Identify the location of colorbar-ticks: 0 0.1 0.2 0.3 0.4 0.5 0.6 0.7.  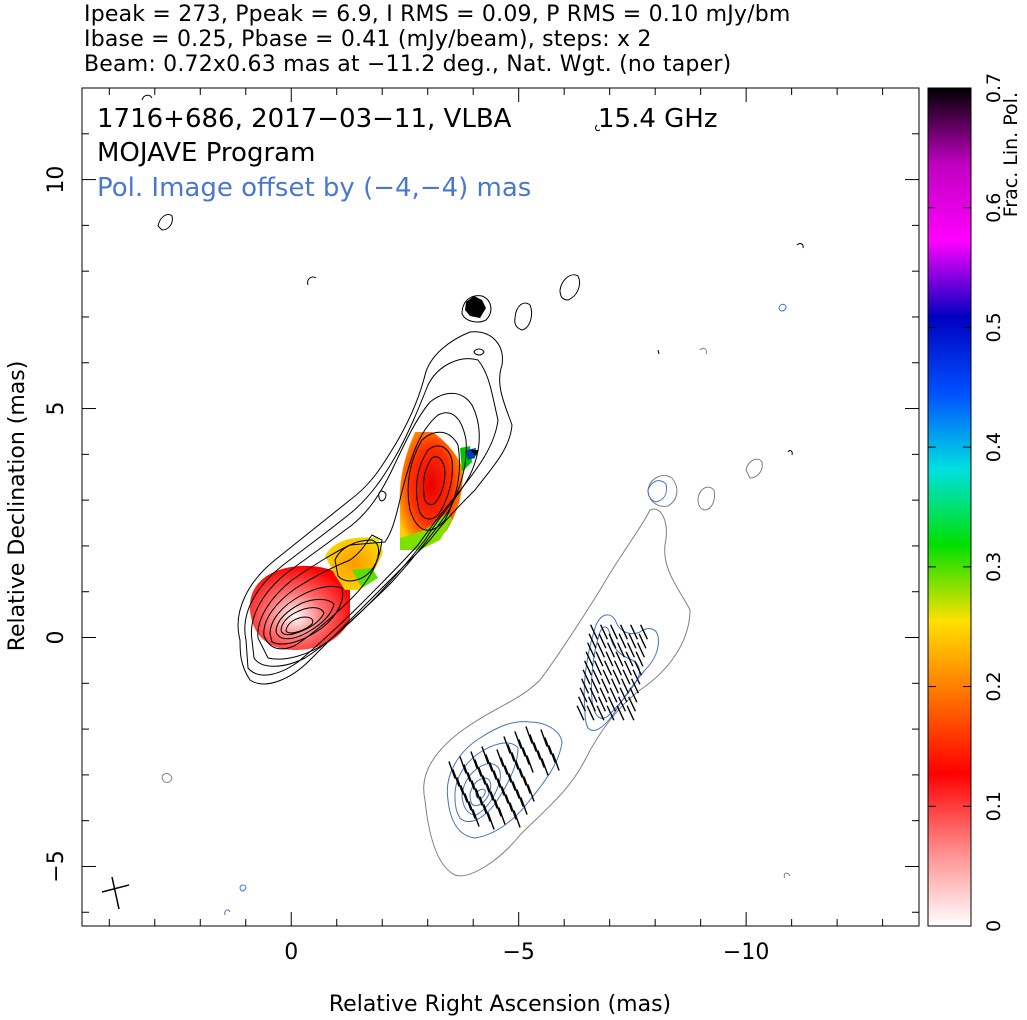
(966, 502).